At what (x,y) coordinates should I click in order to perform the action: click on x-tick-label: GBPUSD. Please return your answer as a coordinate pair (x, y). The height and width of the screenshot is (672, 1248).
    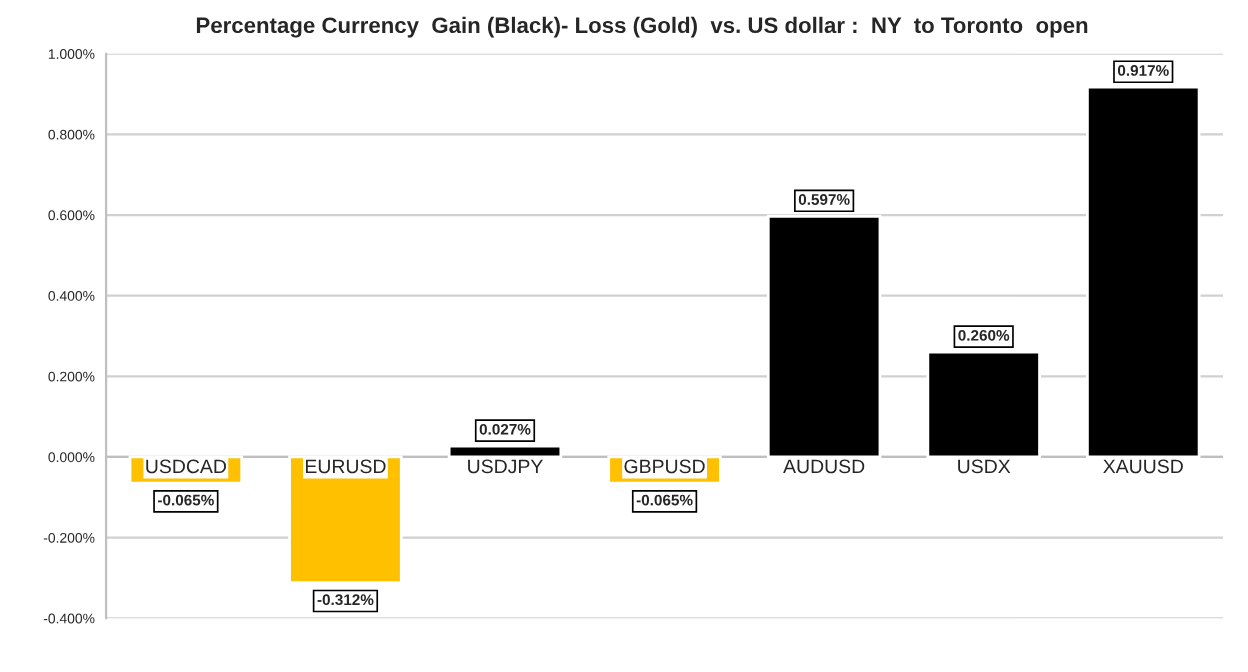
    Looking at the image, I should click on (664, 466).